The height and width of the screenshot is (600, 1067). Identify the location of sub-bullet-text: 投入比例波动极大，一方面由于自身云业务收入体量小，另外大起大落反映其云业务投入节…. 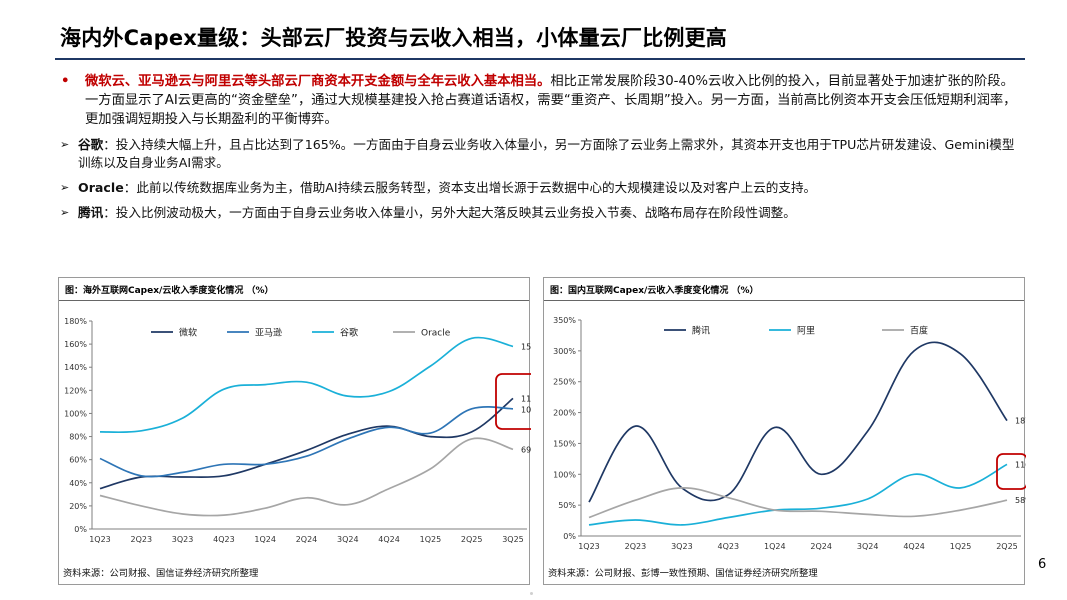
(455, 212).